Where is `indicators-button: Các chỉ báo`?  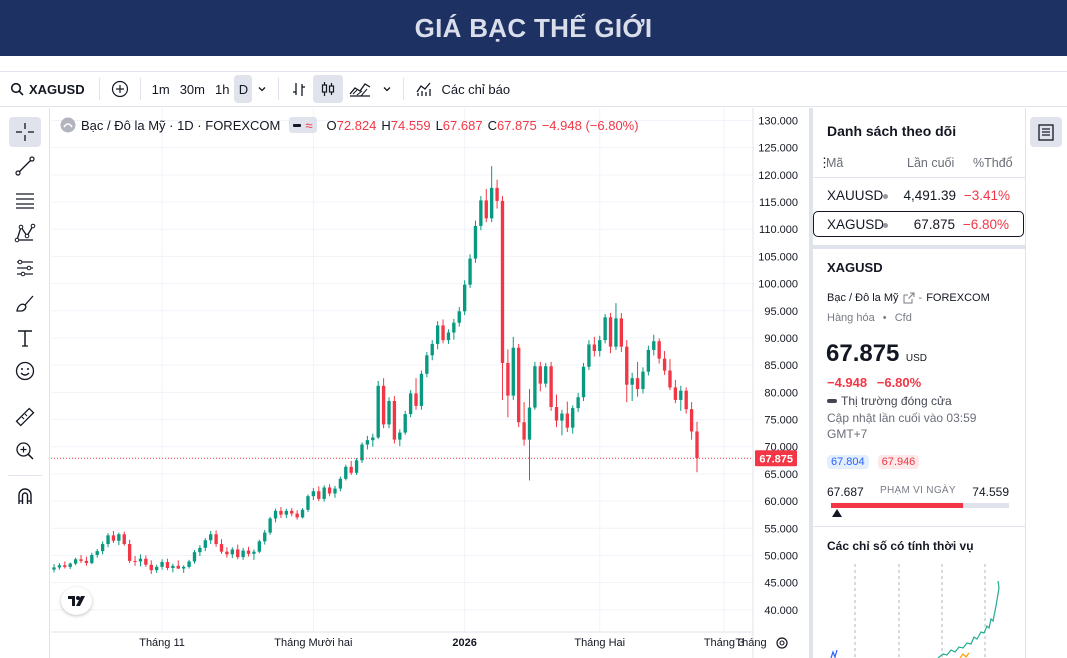 indicators-button: Các chỉ báo is located at coordinates (462, 89).